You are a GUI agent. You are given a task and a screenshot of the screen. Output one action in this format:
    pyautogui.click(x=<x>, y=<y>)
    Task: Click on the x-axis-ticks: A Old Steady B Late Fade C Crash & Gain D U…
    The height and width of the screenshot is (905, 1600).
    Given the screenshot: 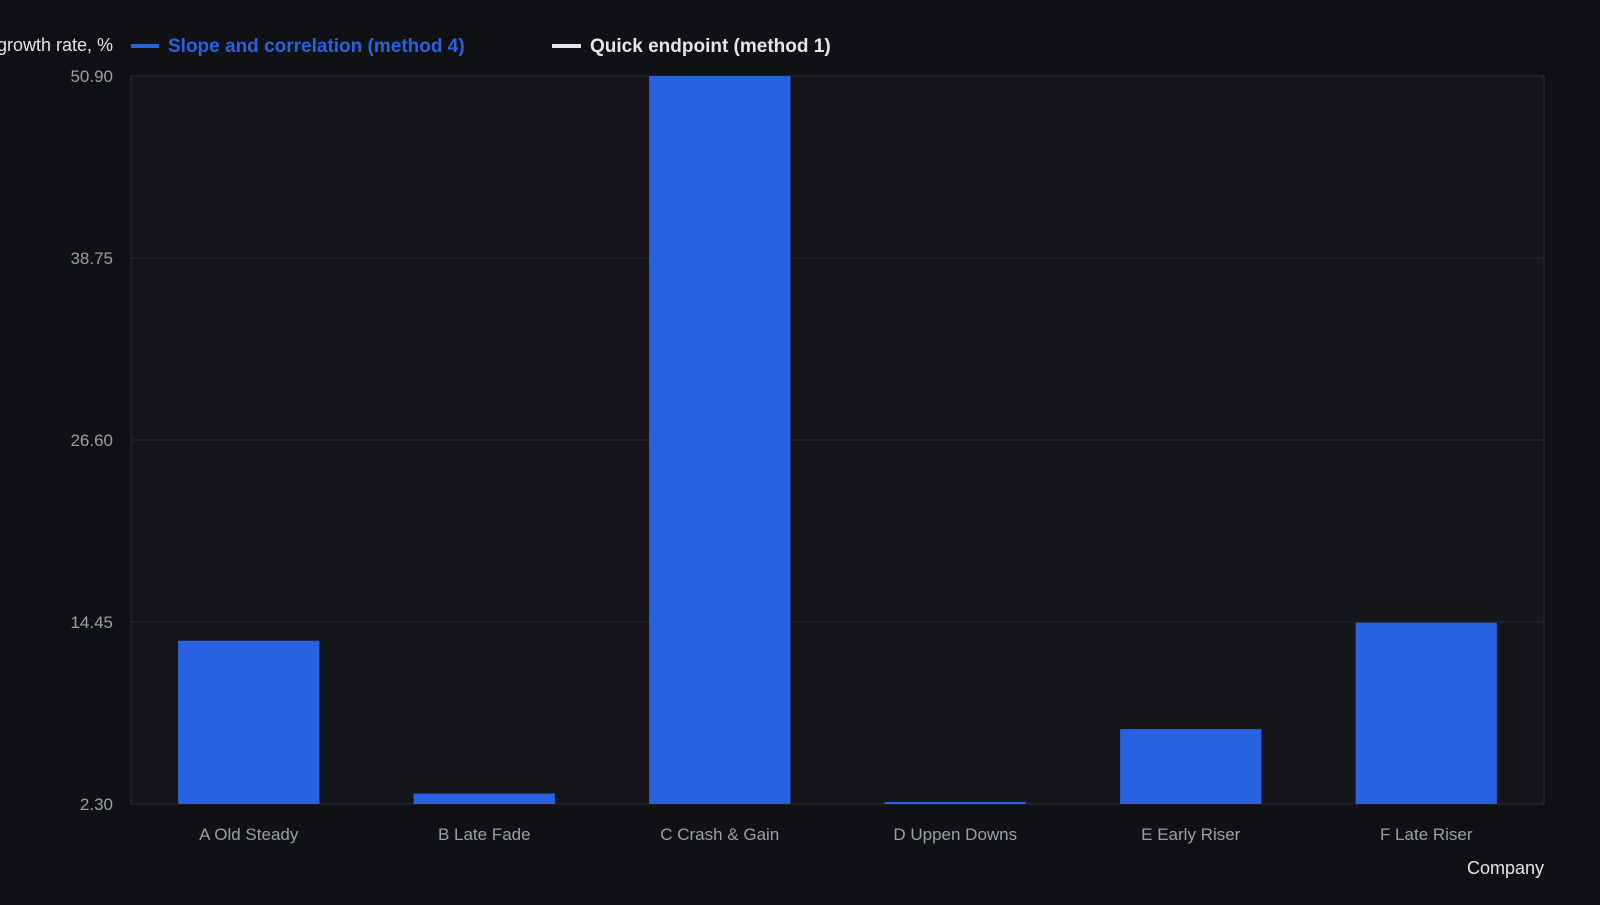 What is the action you would take?
    pyautogui.click(x=836, y=834)
    